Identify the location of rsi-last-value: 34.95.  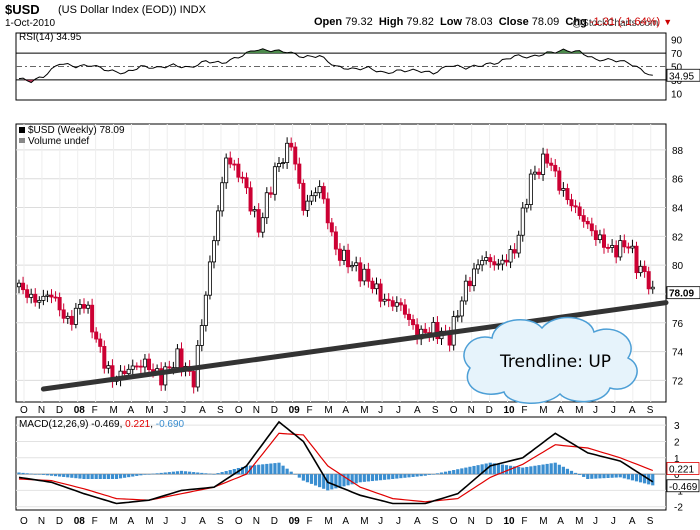
(681, 76).